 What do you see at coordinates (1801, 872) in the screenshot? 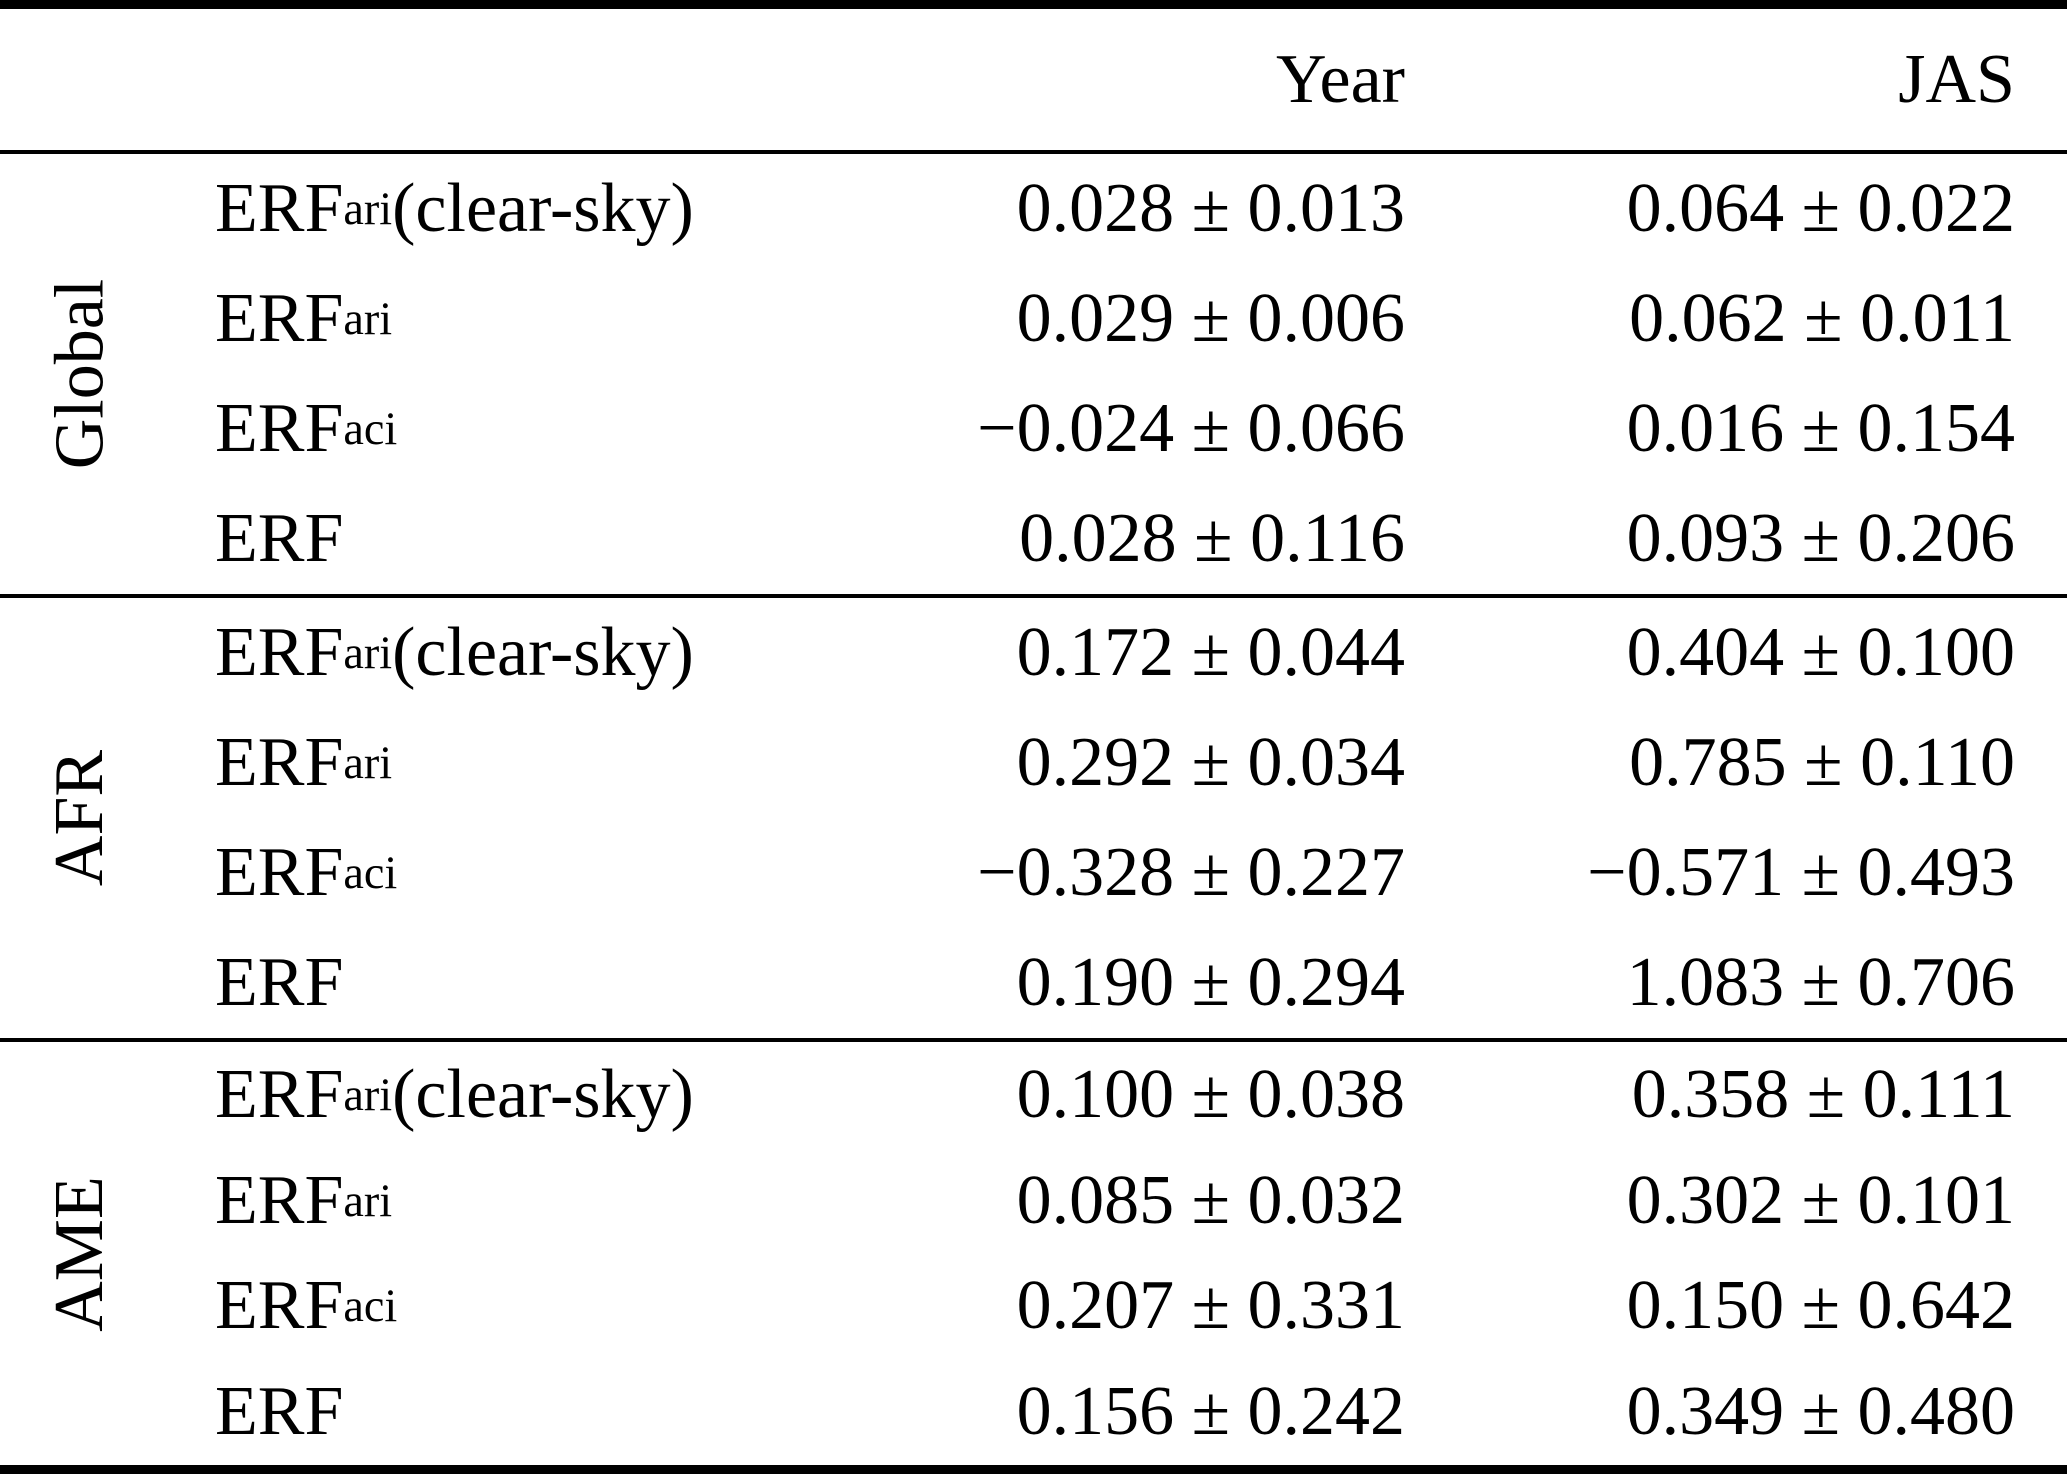
I see `value-jas: −0.571 ± 0.493` at bounding box center [1801, 872].